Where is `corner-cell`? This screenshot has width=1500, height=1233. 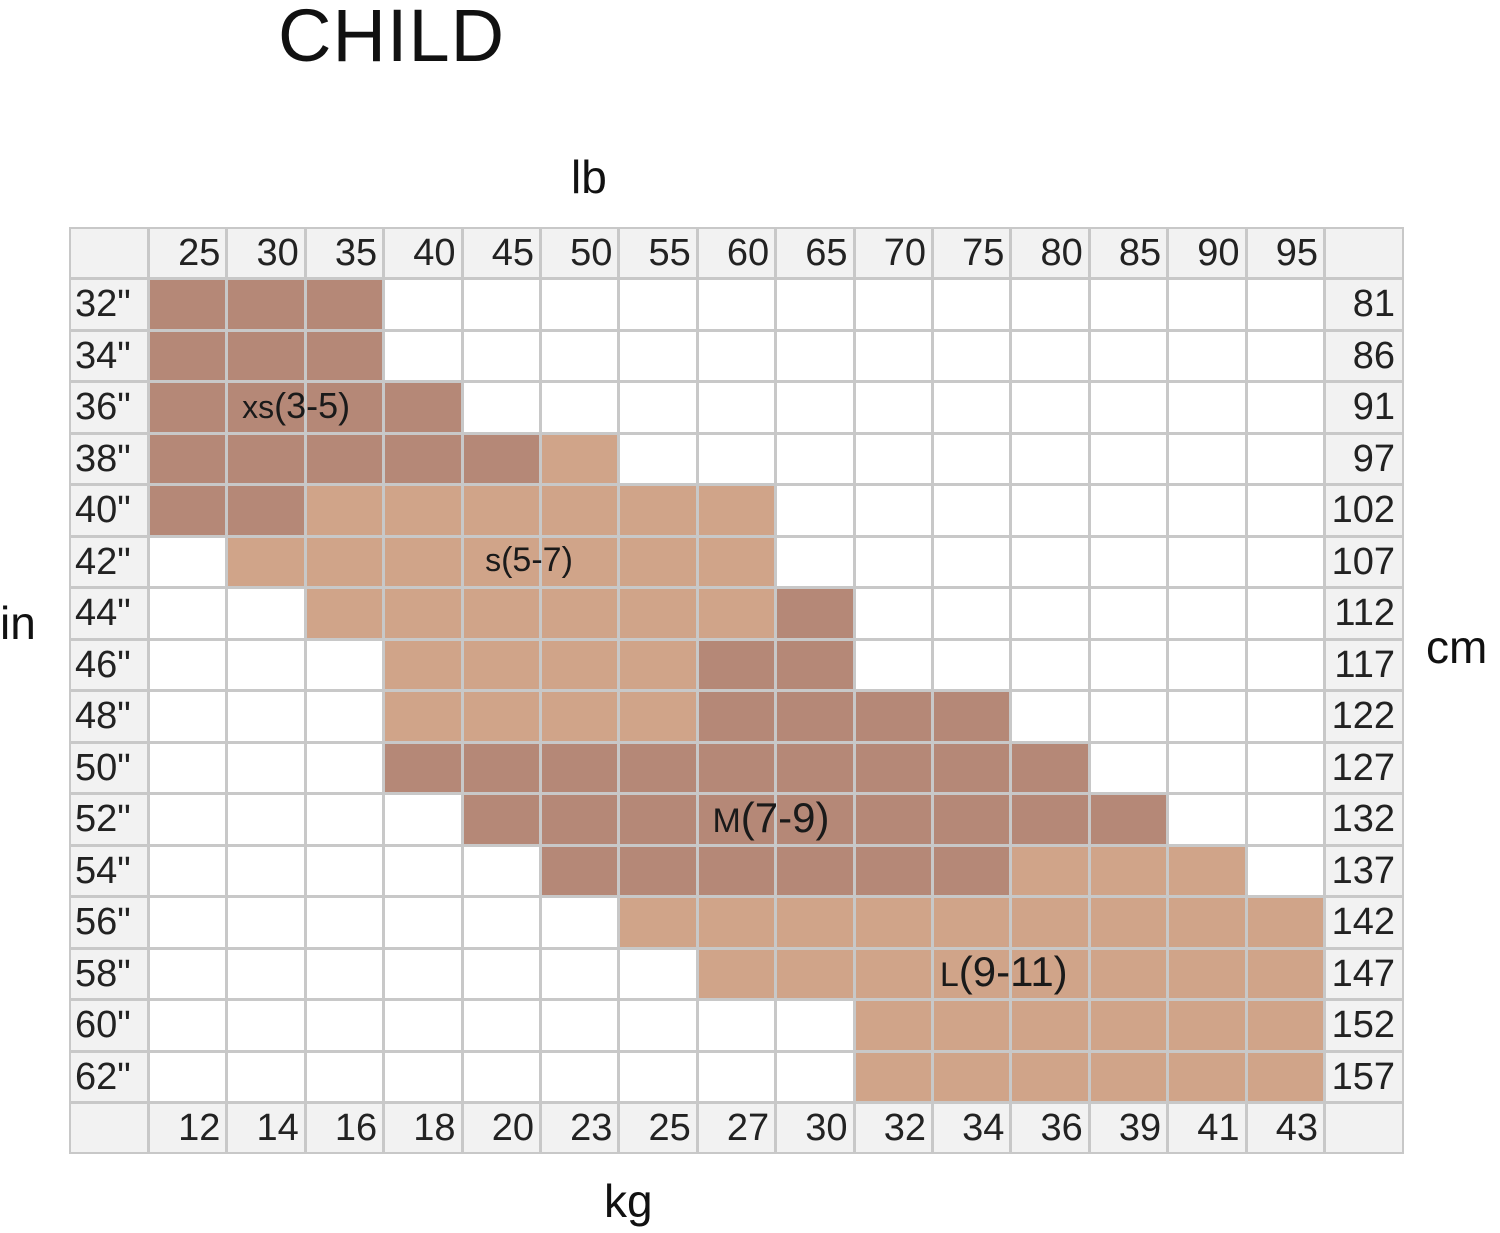
corner-cell is located at coordinates (1364, 1128).